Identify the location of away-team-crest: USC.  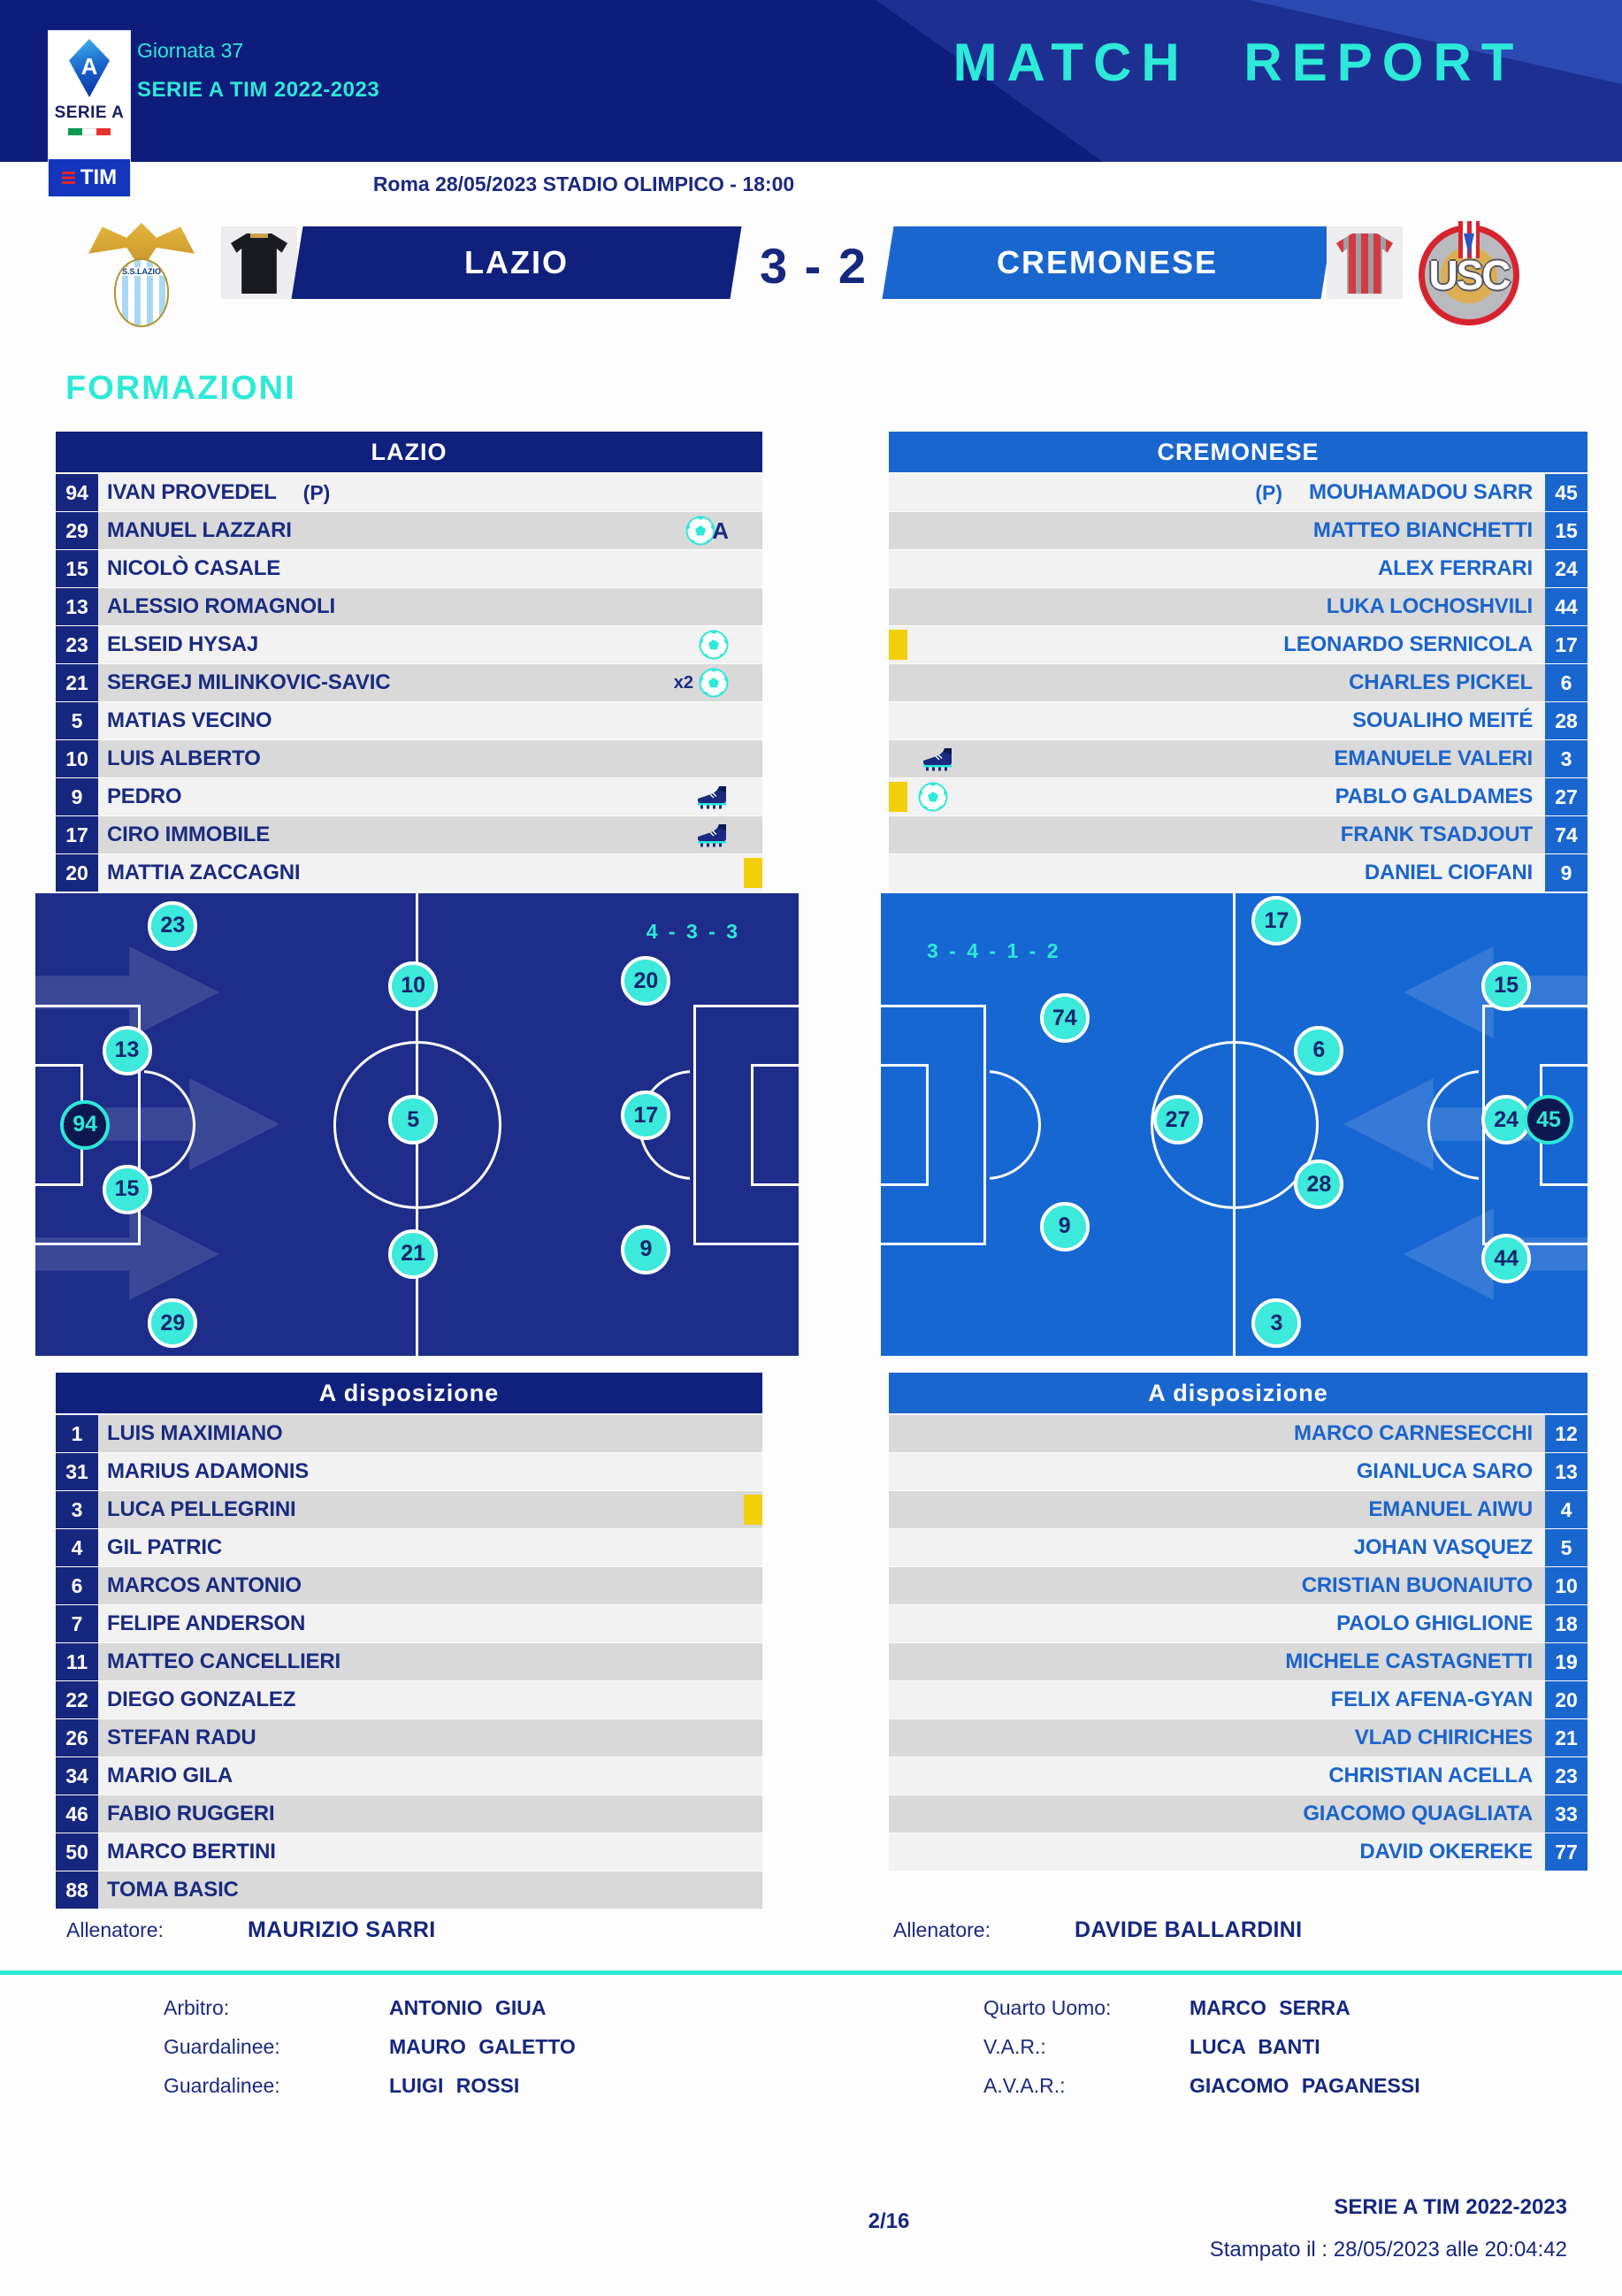
(1469, 275).